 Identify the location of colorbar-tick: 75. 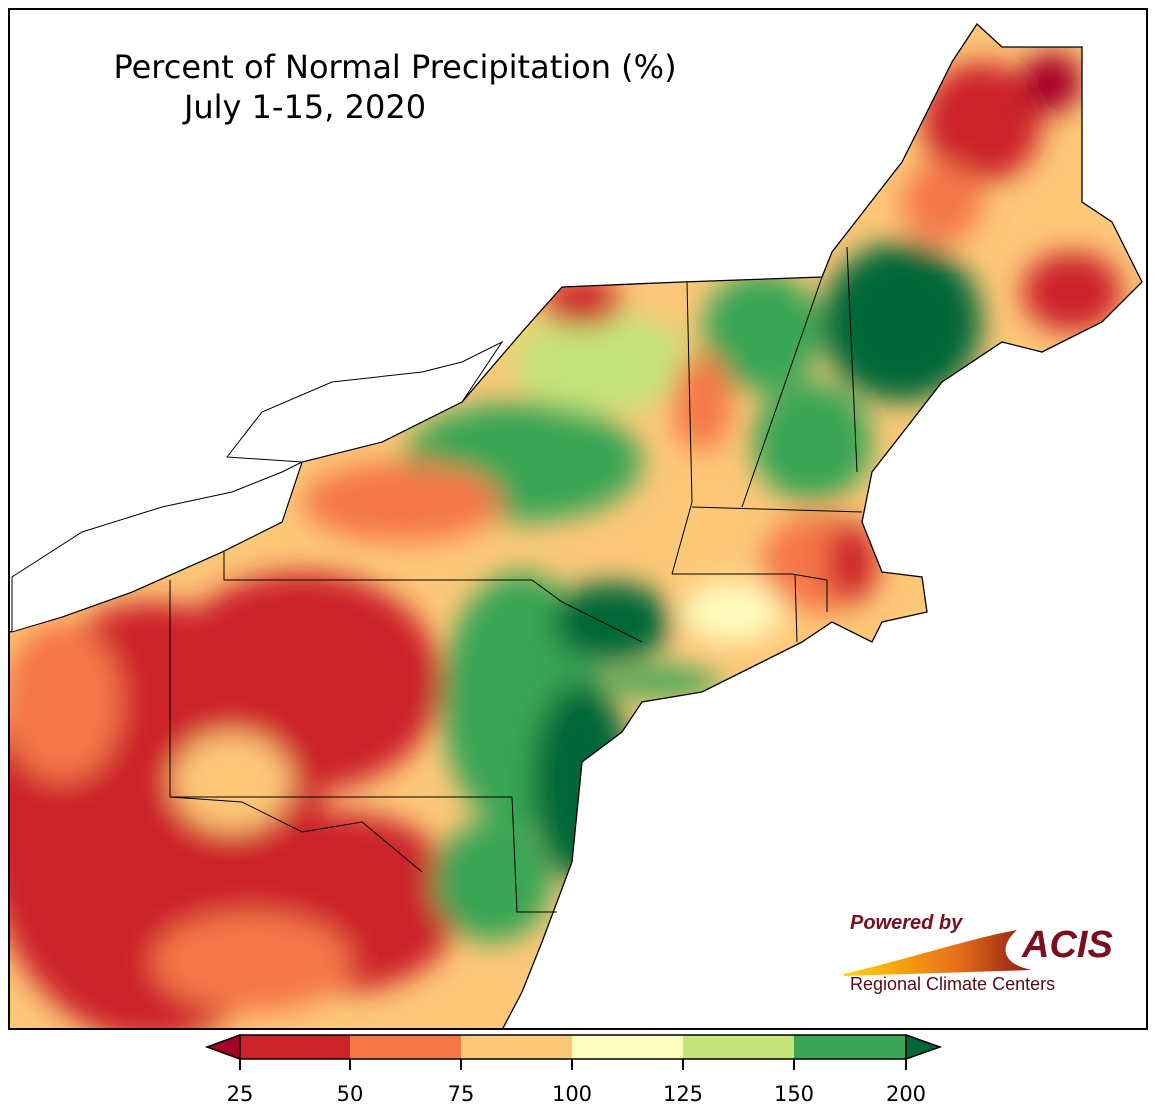
(461, 1094).